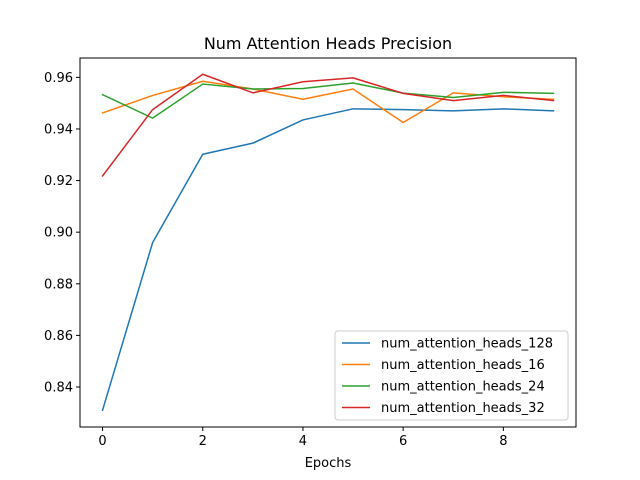 Image resolution: width=640 pixels, height=480 pixels. I want to click on y-tick-label: 0.88, so click(58, 284).